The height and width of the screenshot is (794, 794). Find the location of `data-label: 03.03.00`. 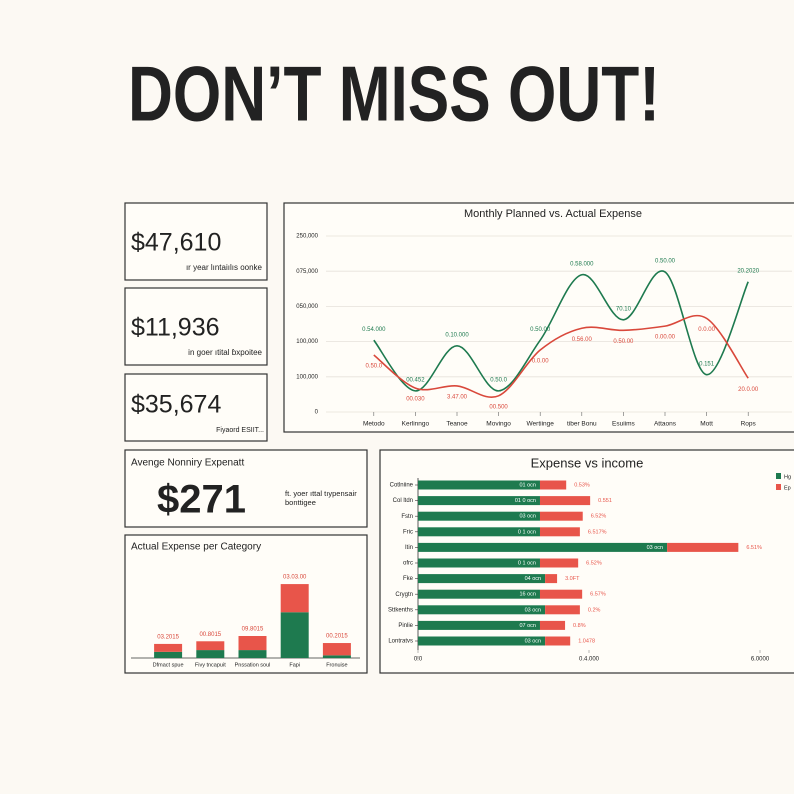

data-label: 03.03.00 is located at coordinates (295, 578).